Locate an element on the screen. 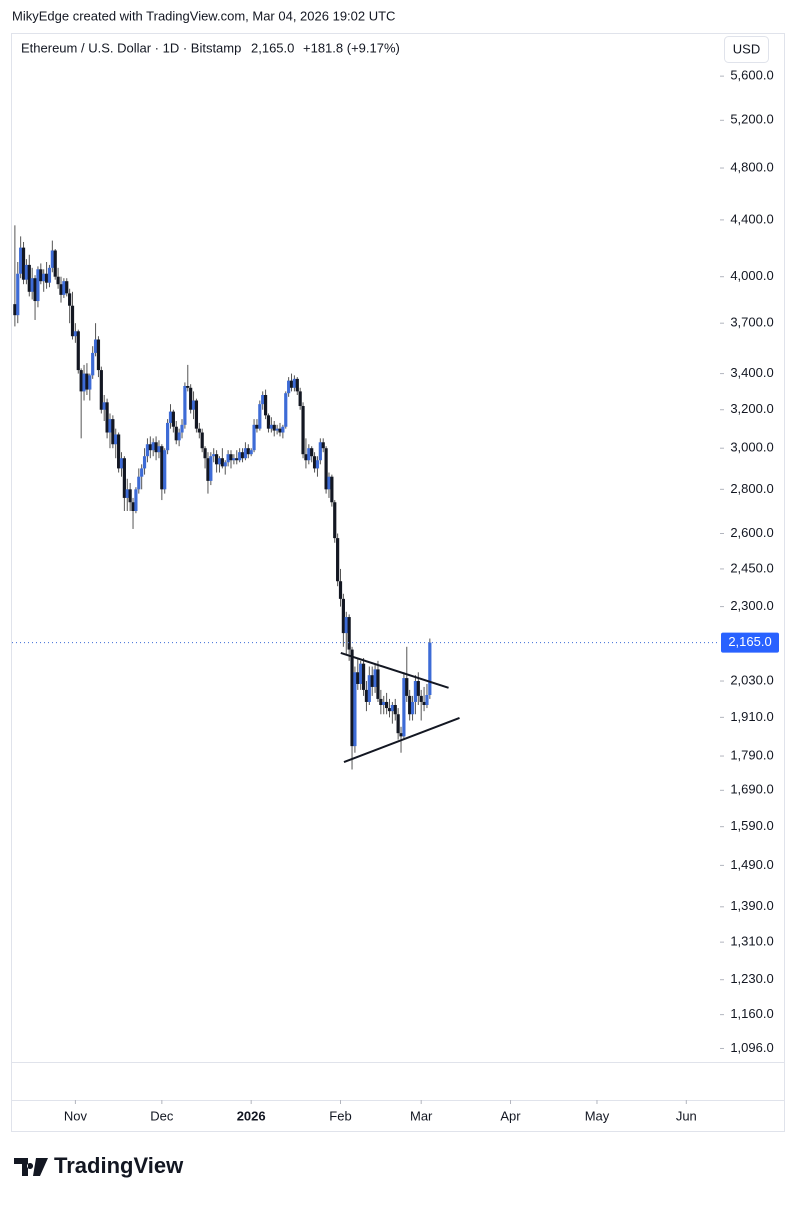 The image size is (796, 1205). x-tick-label: Feb is located at coordinates (340, 1115).